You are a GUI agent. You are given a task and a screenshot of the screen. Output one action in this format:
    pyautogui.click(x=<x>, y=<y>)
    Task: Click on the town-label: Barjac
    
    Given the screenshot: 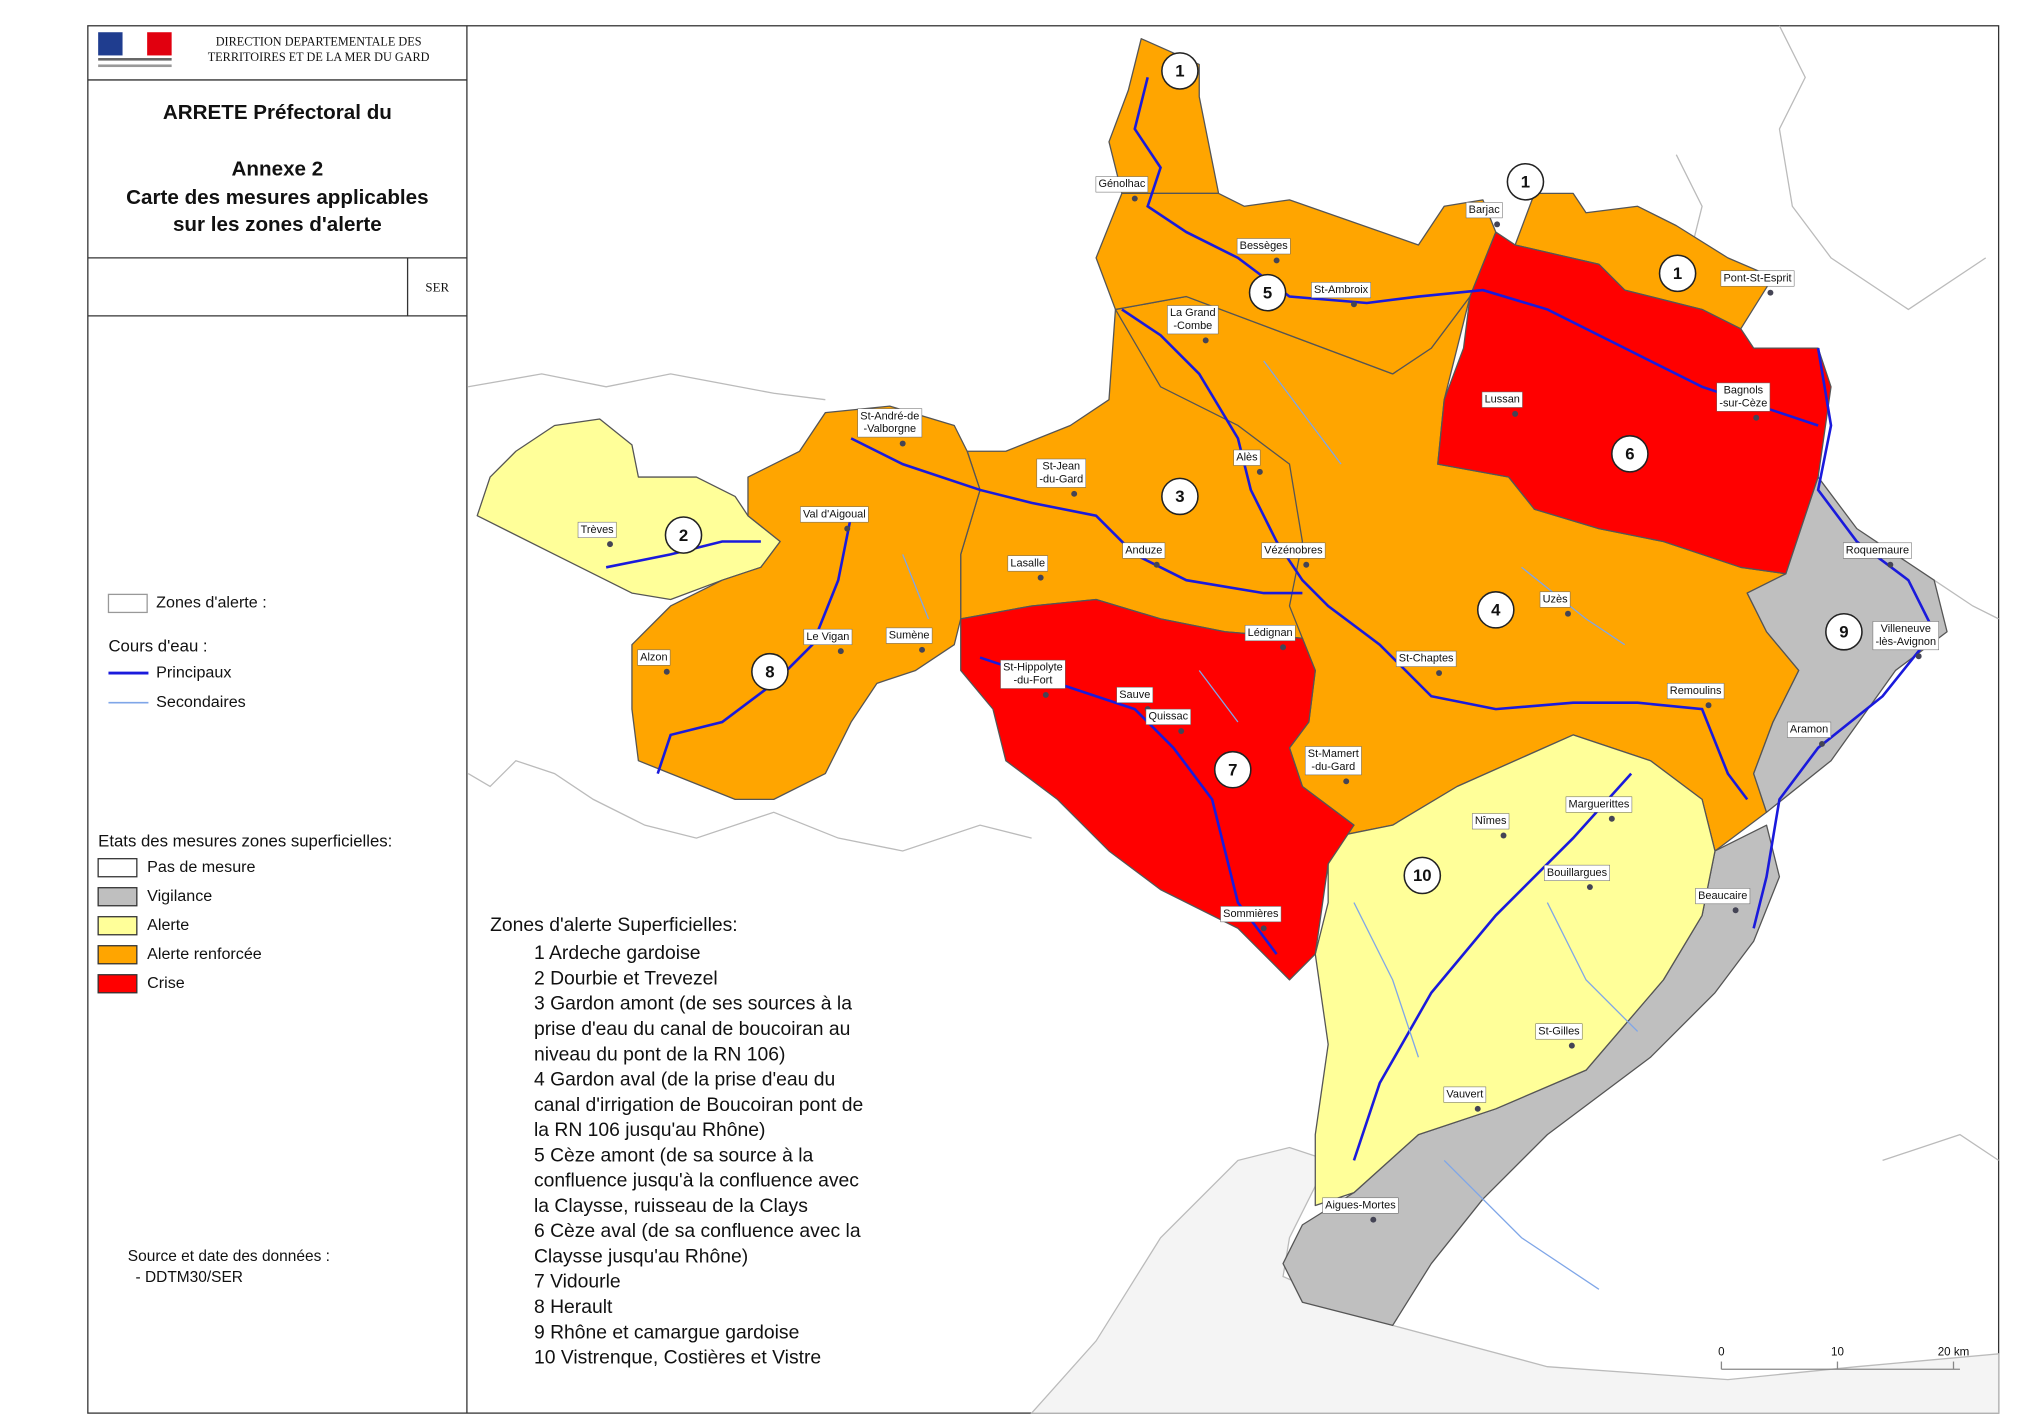 What is the action you would take?
    pyautogui.click(x=1485, y=210)
    